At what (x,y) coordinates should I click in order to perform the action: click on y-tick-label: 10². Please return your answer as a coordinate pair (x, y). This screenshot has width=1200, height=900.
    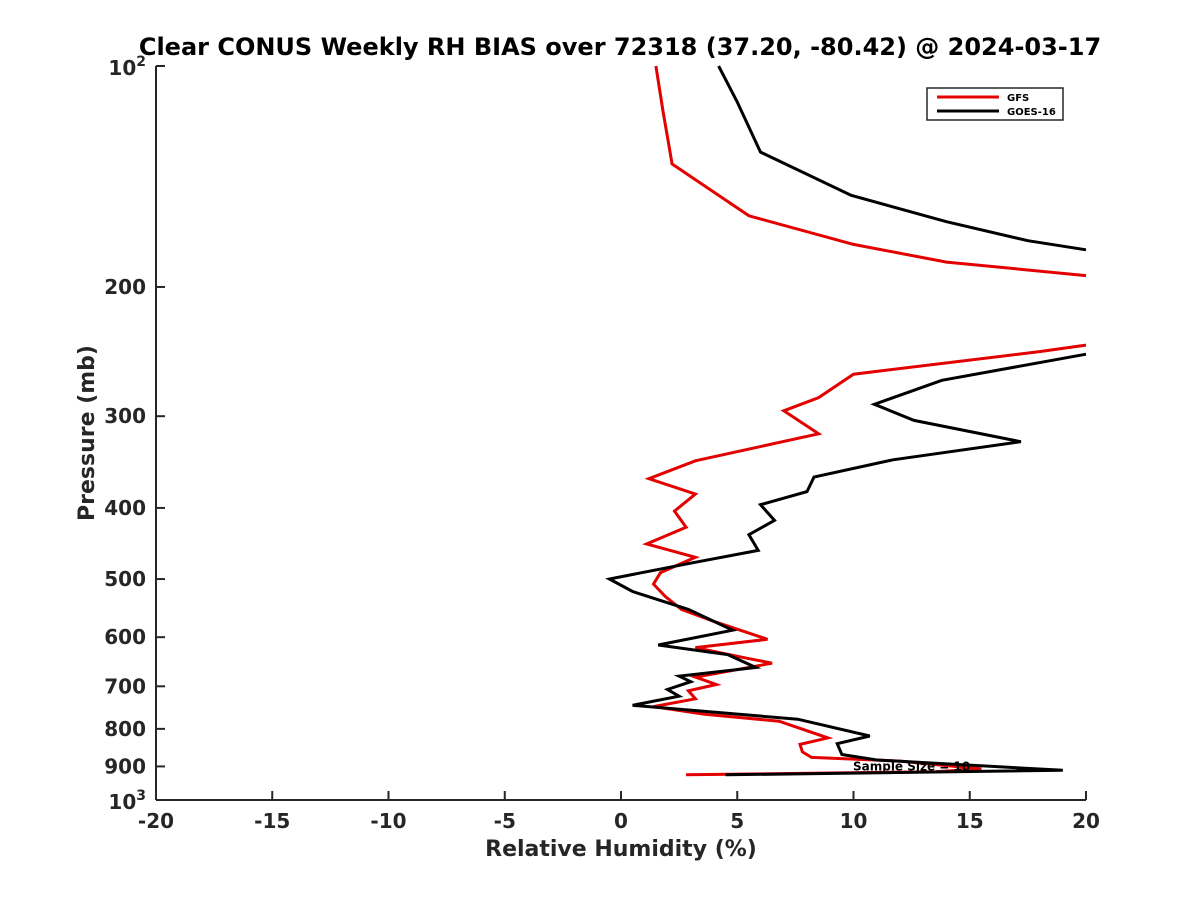
    Looking at the image, I should click on (127, 67).